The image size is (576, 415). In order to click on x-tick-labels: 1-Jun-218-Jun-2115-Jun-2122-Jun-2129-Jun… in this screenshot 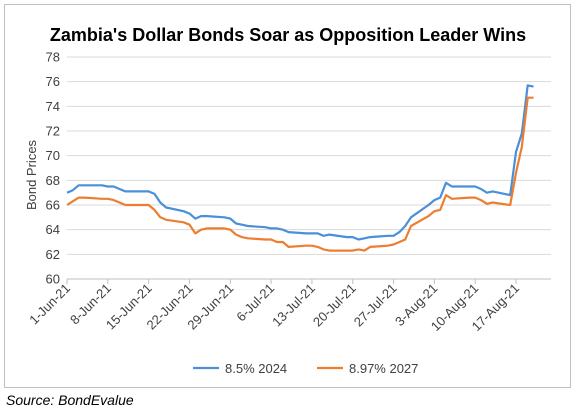, I will do `click(274, 306)`.